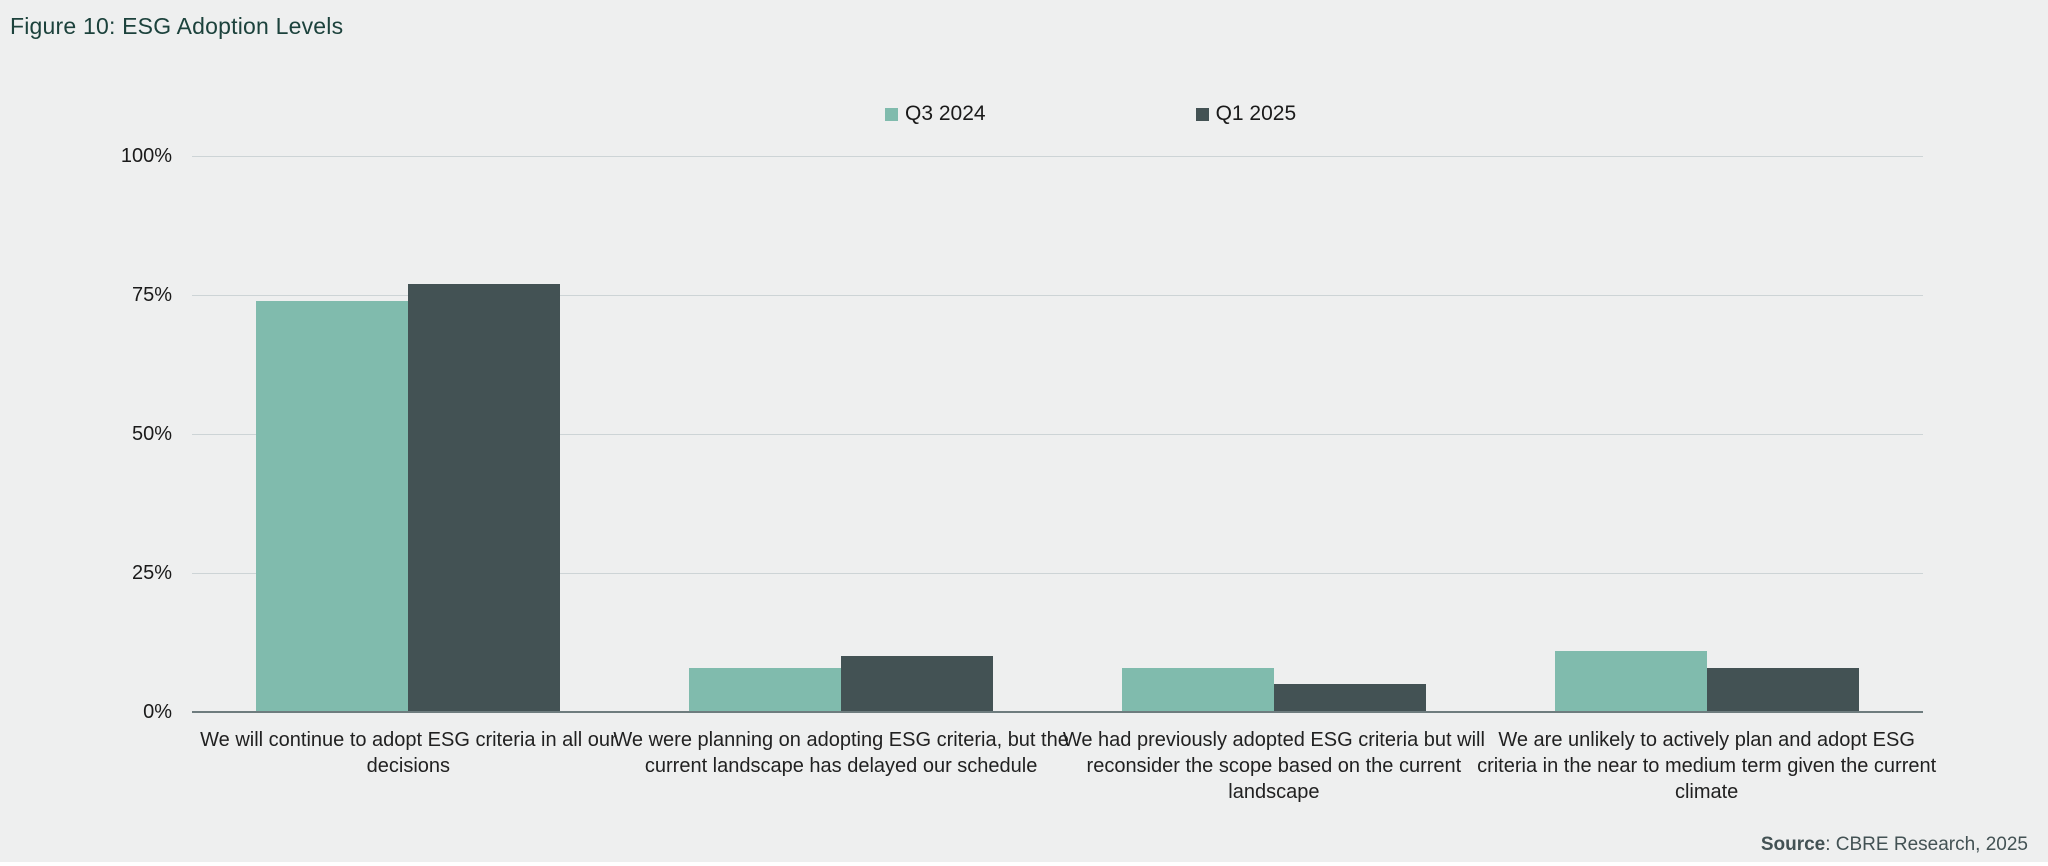 The image size is (2048, 866). What do you see at coordinates (157, 712) in the screenshot?
I see `y-tick-label: 0%` at bounding box center [157, 712].